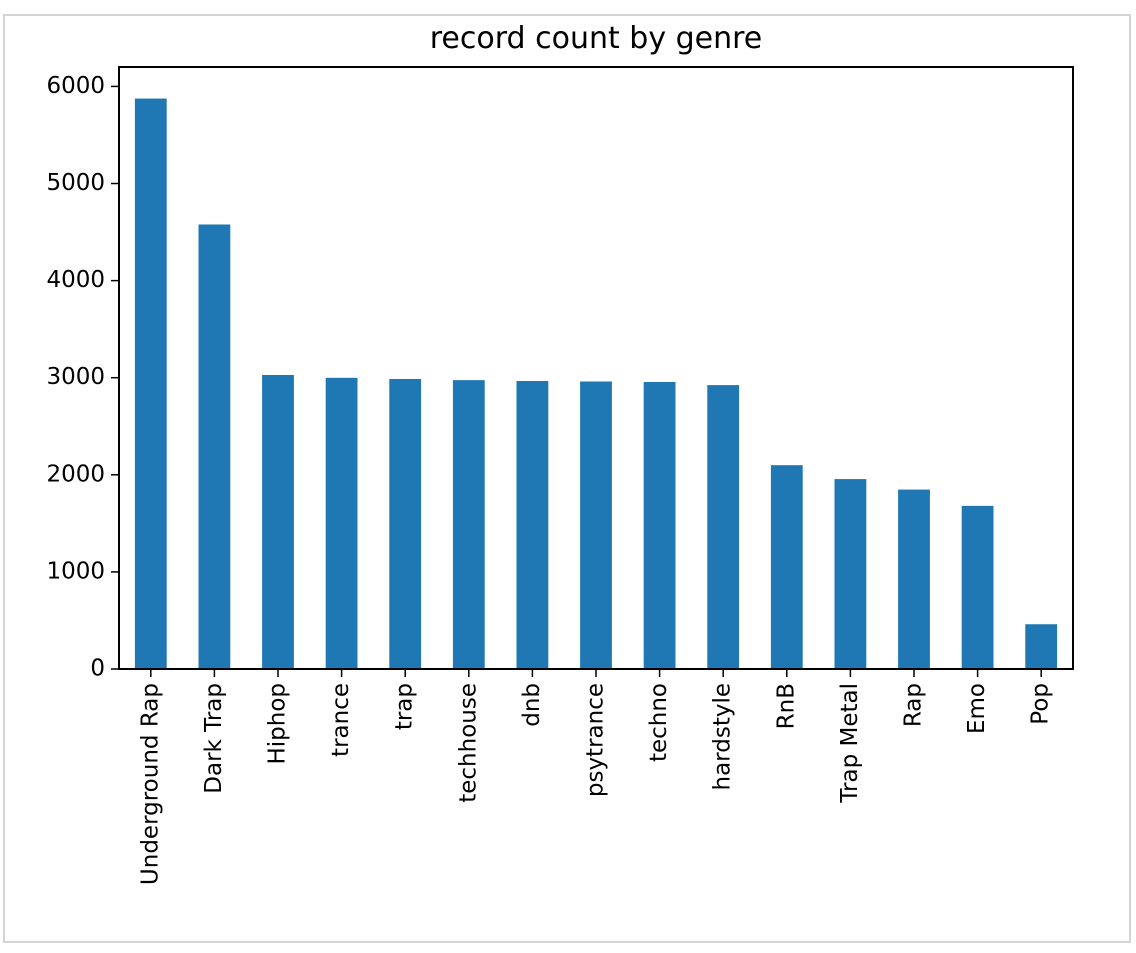  I want to click on x-tick-label: trap, so click(405, 706).